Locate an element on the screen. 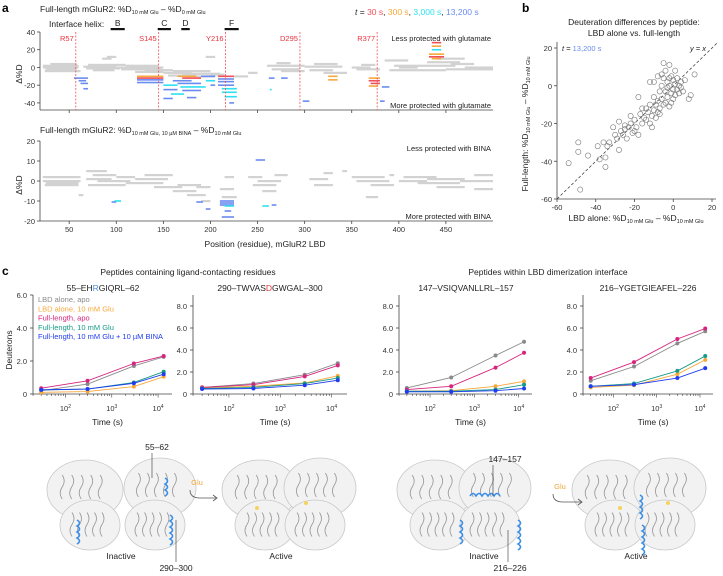 This screenshot has width=723, height=576. struct-label-290-300: 290–300 is located at coordinates (175, 568).